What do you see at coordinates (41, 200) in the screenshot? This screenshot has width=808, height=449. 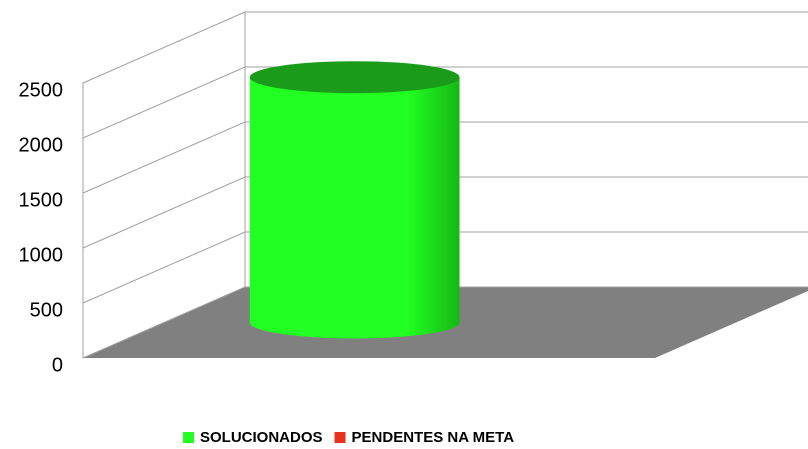 I see `y-tick-label: 1500` at bounding box center [41, 200].